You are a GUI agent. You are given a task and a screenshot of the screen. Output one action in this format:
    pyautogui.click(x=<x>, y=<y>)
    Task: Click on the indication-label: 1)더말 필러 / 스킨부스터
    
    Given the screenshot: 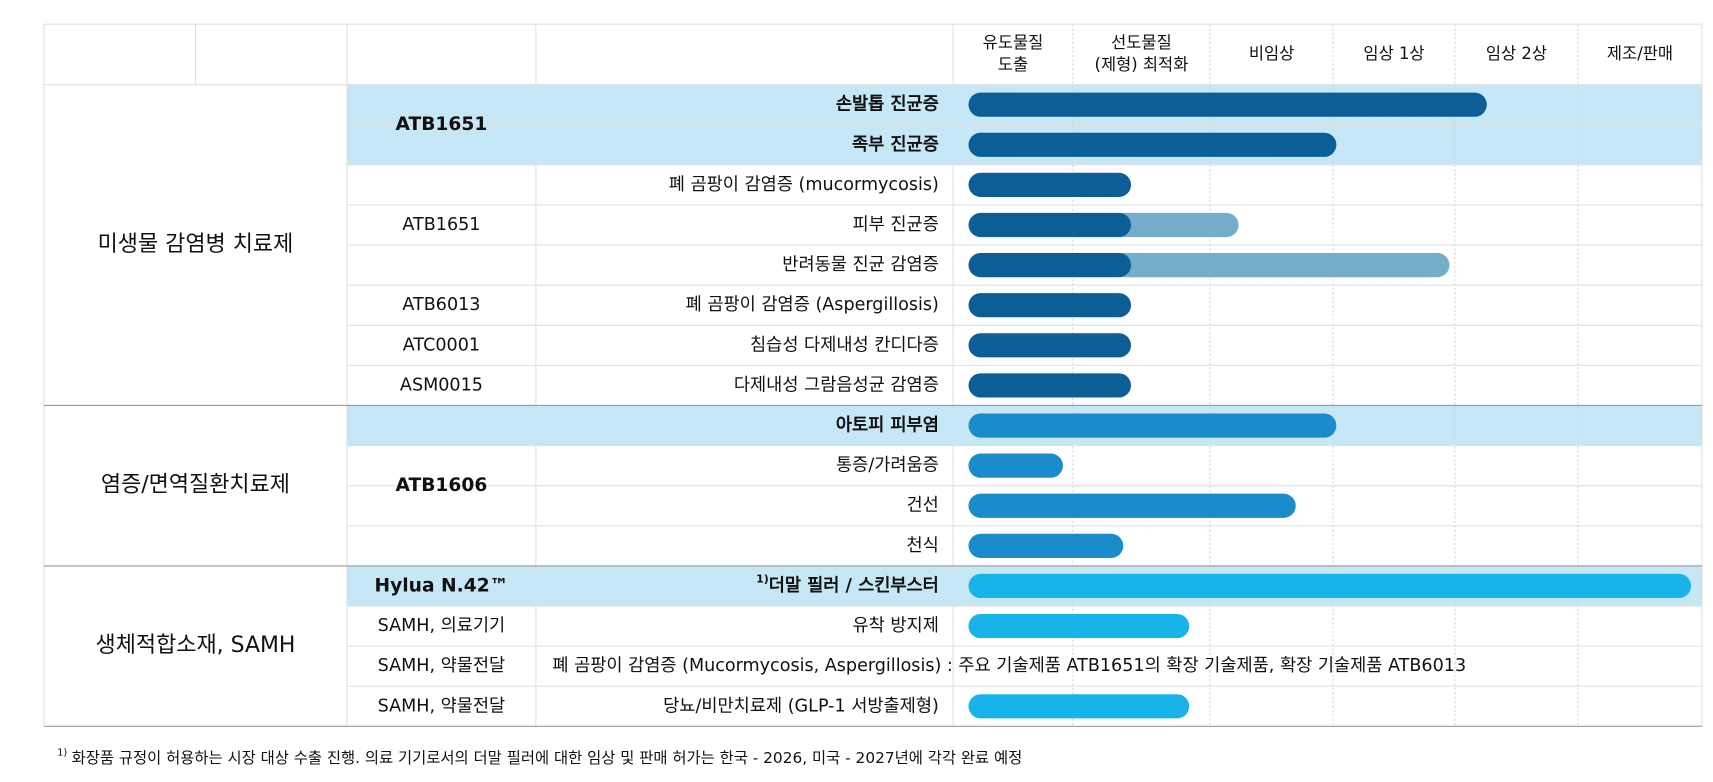 What is the action you would take?
    pyautogui.click(x=847, y=584)
    